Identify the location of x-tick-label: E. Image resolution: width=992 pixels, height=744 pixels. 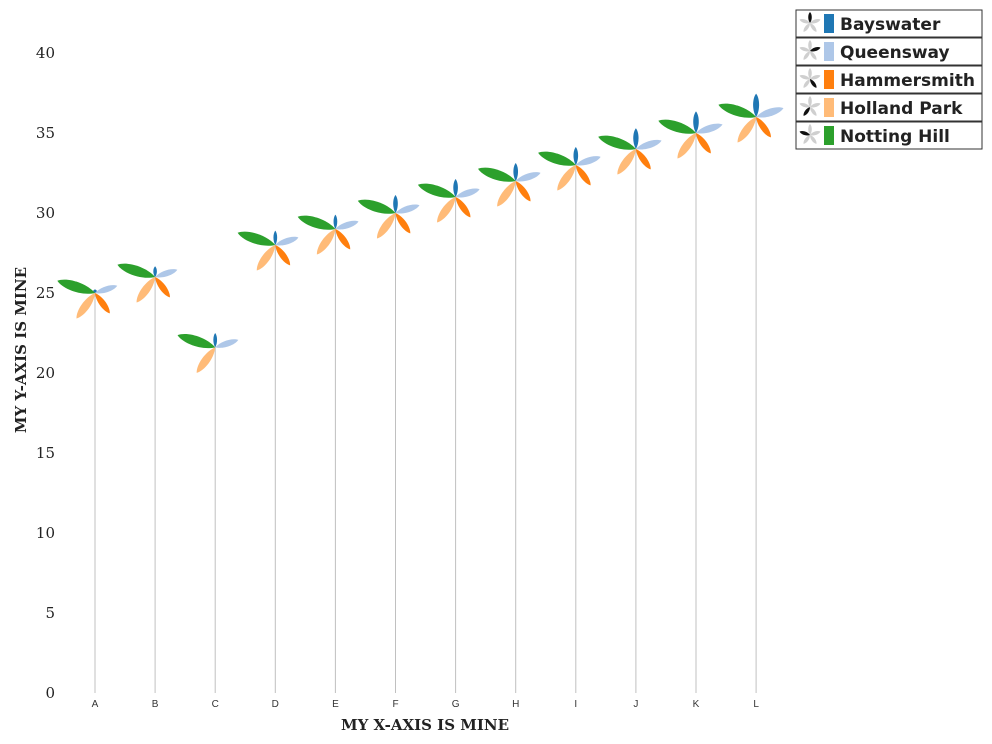
(335, 704).